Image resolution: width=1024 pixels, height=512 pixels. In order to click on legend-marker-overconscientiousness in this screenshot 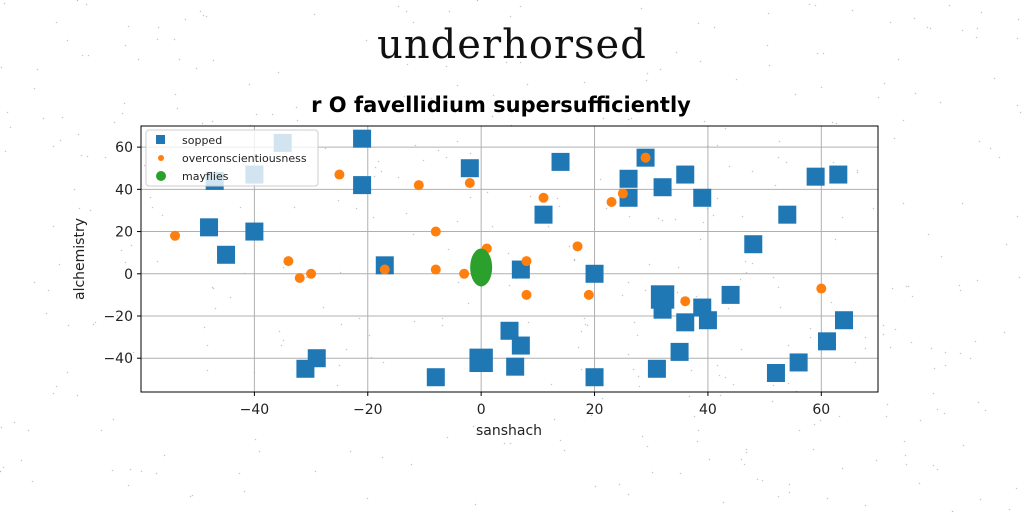, I will do `click(161, 158)`.